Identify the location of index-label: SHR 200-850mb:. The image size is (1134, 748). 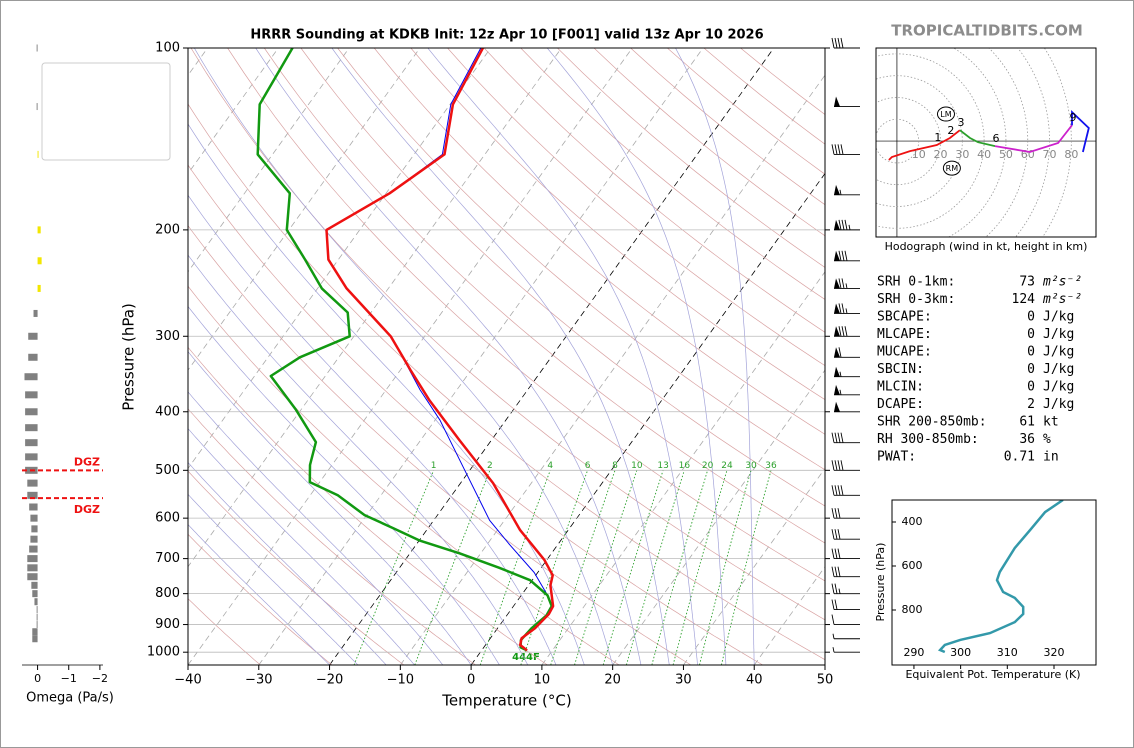
(932, 422).